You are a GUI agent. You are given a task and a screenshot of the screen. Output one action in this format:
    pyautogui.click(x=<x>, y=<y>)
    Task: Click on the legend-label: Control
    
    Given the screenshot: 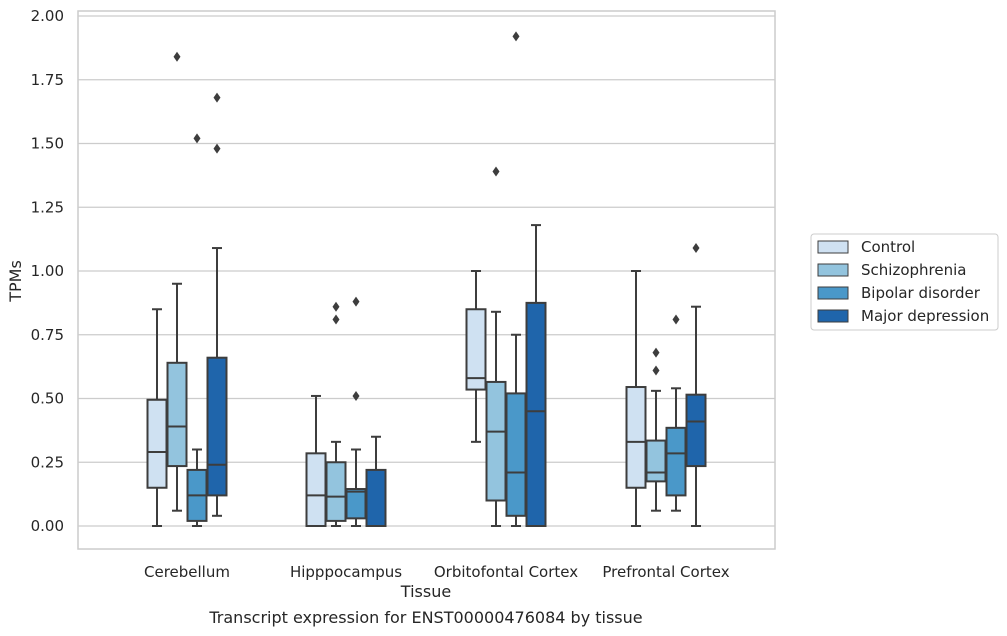 What is the action you would take?
    pyautogui.click(x=888, y=247)
    